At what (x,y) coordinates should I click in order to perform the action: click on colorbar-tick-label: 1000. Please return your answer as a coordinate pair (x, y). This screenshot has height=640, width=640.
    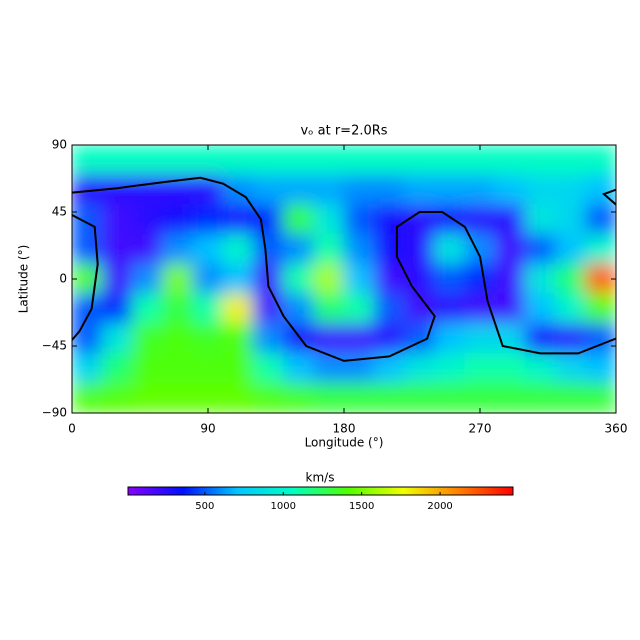
    Looking at the image, I should click on (283, 506).